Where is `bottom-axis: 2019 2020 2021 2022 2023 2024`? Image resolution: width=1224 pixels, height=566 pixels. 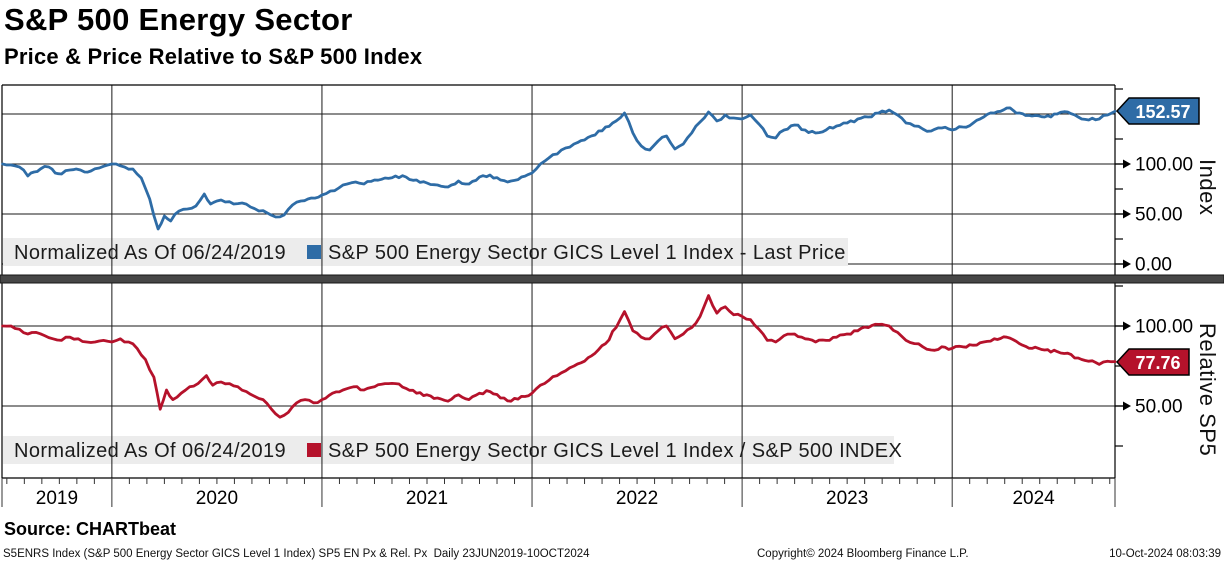
bottom-axis: 2019 2020 2021 2022 2023 2024 is located at coordinates (558, 493).